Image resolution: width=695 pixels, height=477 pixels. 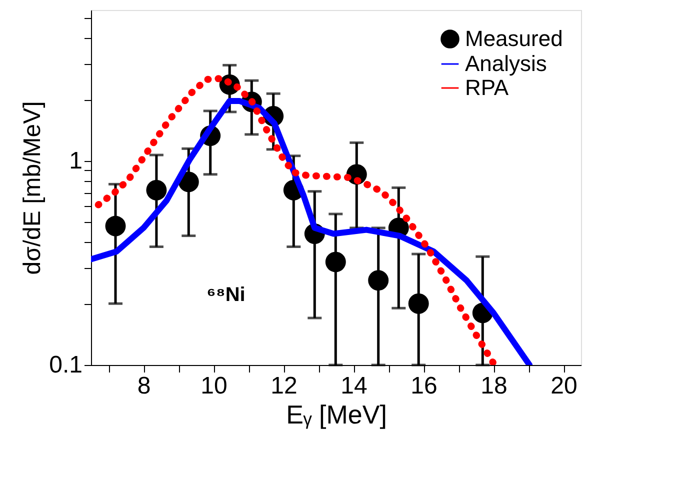 What do you see at coordinates (514, 38) in the screenshot?
I see `legend-label: Measured` at bounding box center [514, 38].